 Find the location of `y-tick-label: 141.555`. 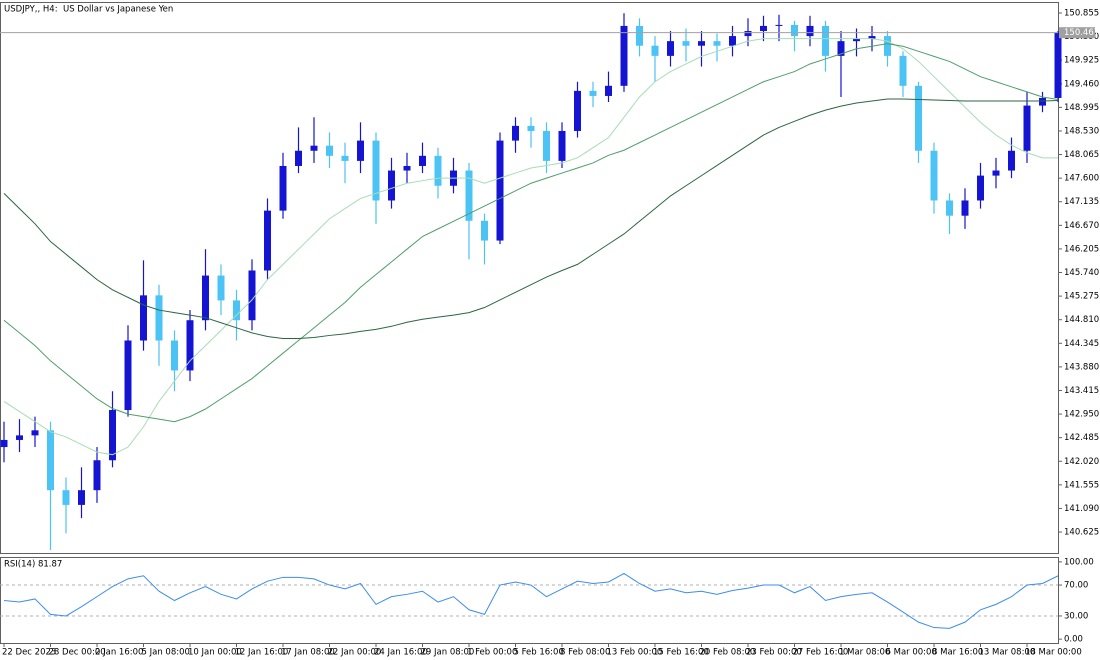

y-tick-label: 141.555 is located at coordinates (1081, 485).